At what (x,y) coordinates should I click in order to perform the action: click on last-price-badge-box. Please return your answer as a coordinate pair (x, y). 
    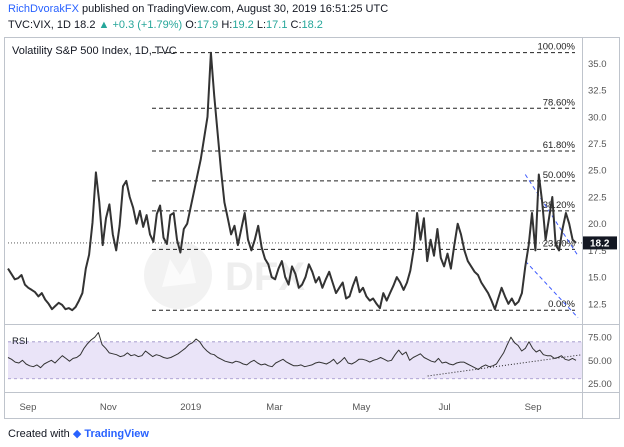
    Looking at the image, I should click on (600, 243).